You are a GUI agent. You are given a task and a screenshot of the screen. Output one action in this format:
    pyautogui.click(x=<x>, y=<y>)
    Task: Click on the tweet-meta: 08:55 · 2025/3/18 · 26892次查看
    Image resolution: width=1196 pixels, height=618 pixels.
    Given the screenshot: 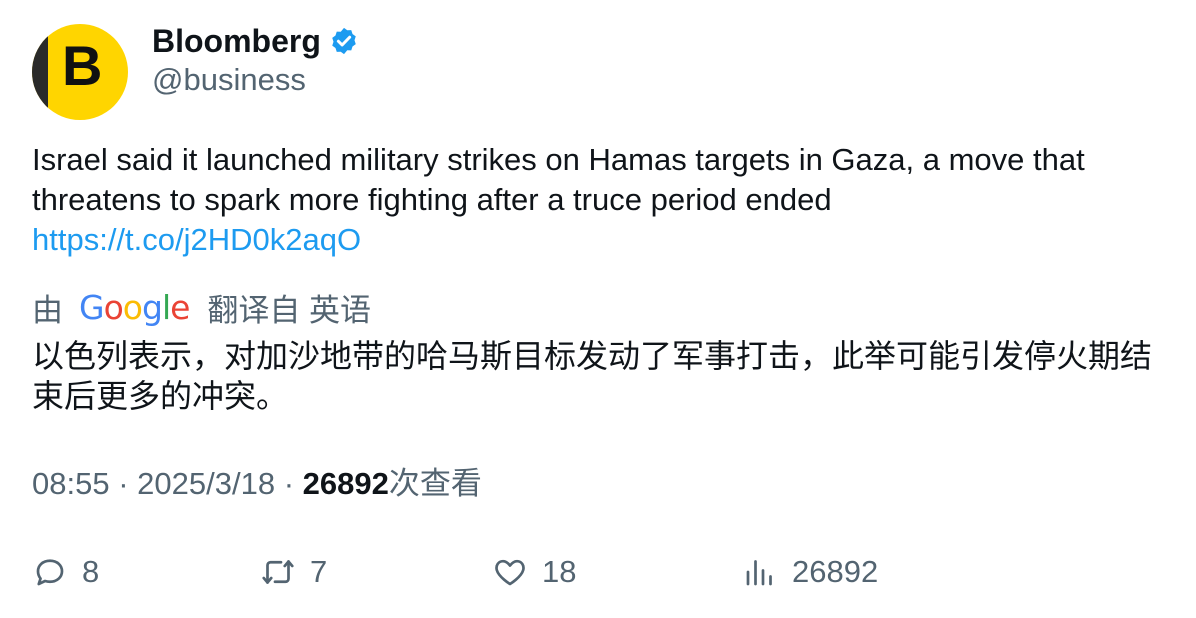 What is the action you would take?
    pyautogui.click(x=257, y=484)
    